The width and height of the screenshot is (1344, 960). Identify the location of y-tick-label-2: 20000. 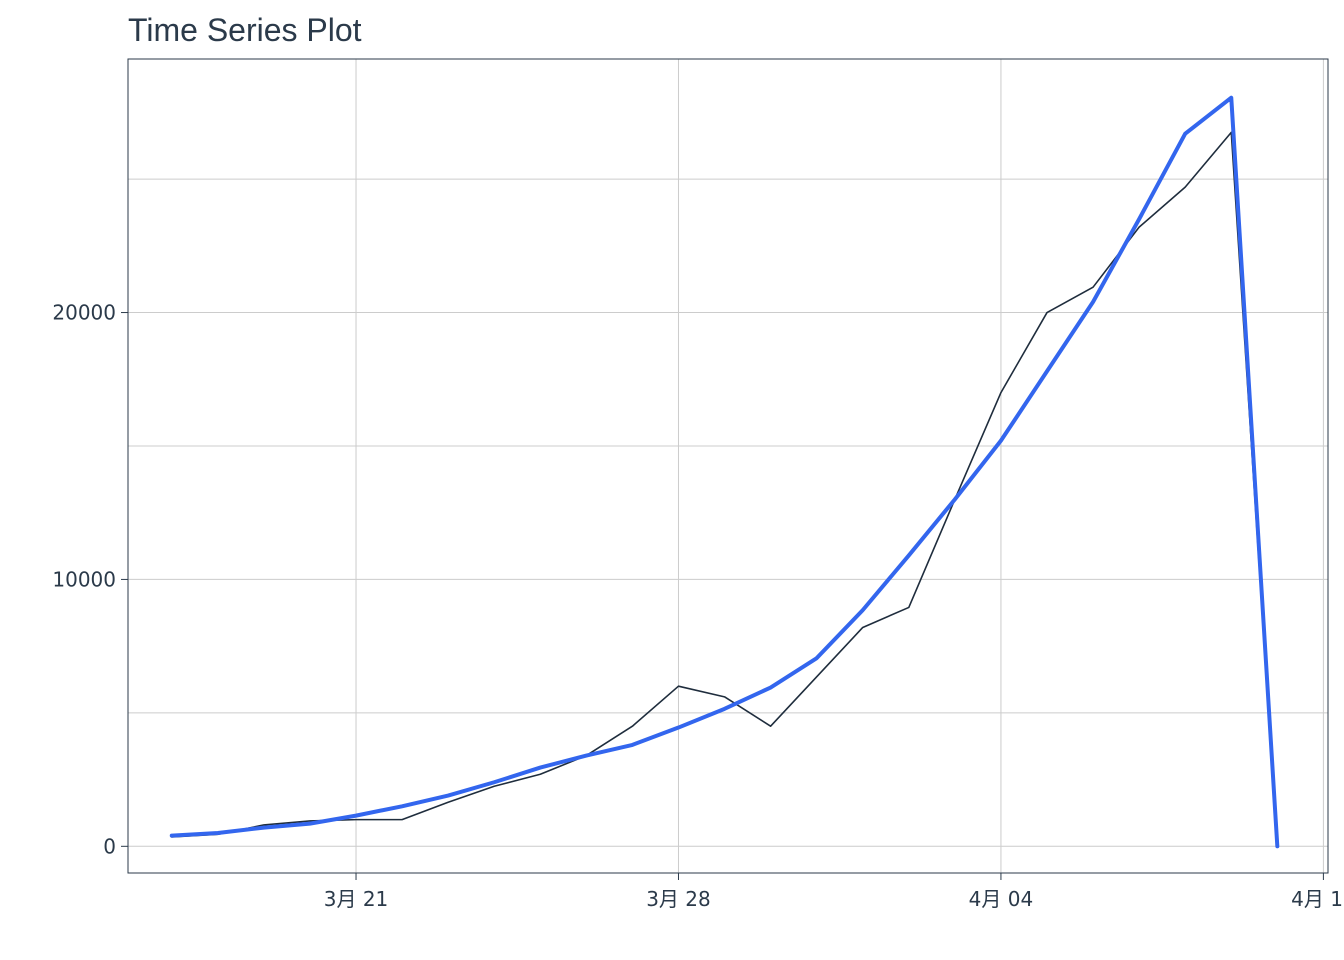
(84, 313).